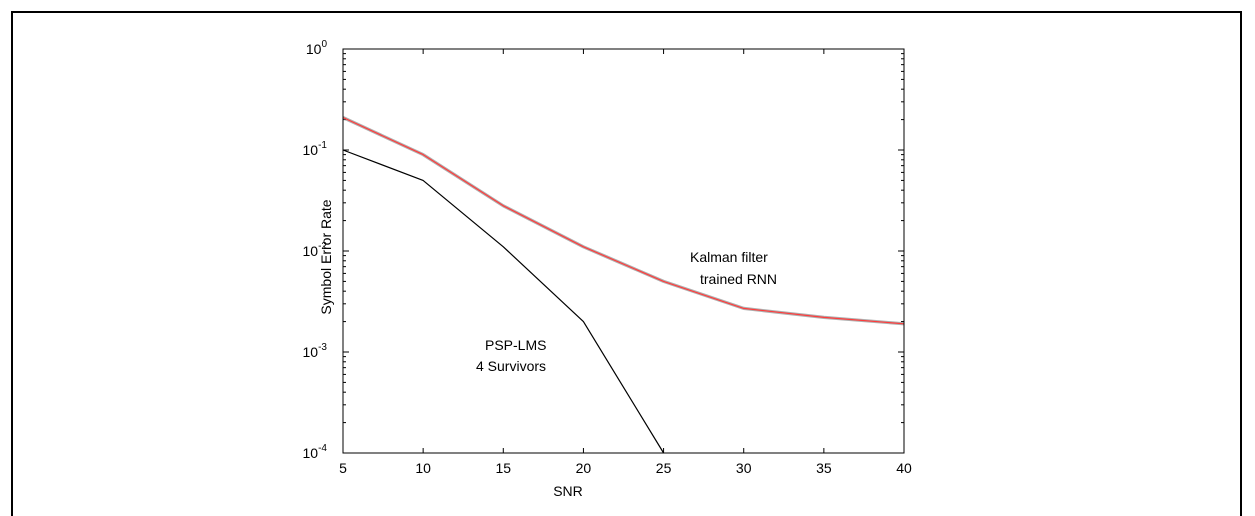 The height and width of the screenshot is (516, 1255). What do you see at coordinates (744, 468) in the screenshot?
I see `x-tick-label: 30` at bounding box center [744, 468].